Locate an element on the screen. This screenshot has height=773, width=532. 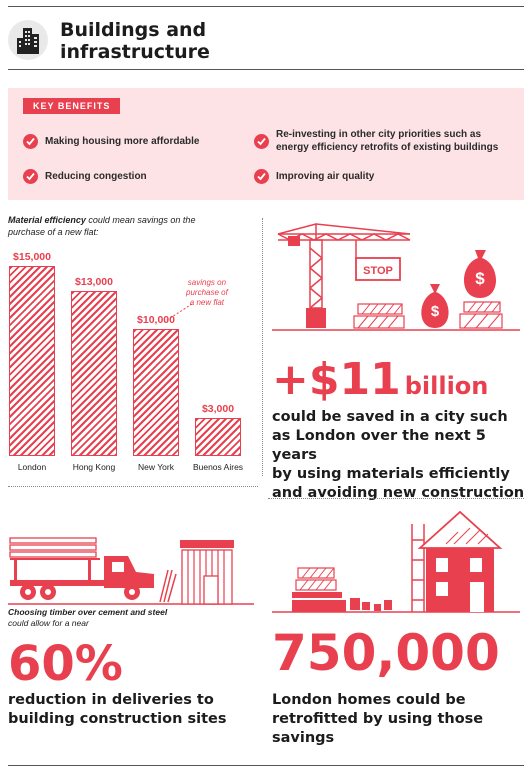
chart-intro-rest: could mean savings on the is located at coordinates (140, 220).